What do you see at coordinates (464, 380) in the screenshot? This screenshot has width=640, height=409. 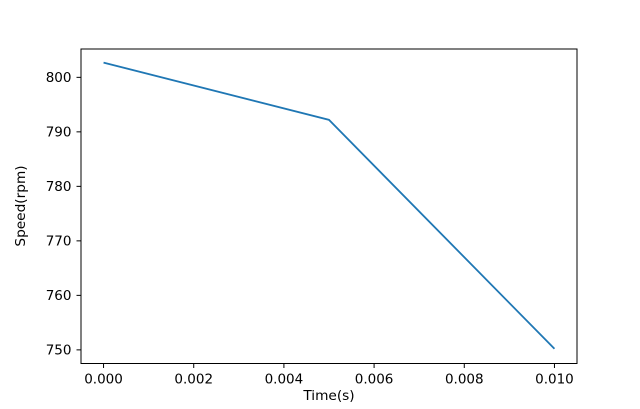 I see `x-tick-label: 0.008` at bounding box center [464, 380].